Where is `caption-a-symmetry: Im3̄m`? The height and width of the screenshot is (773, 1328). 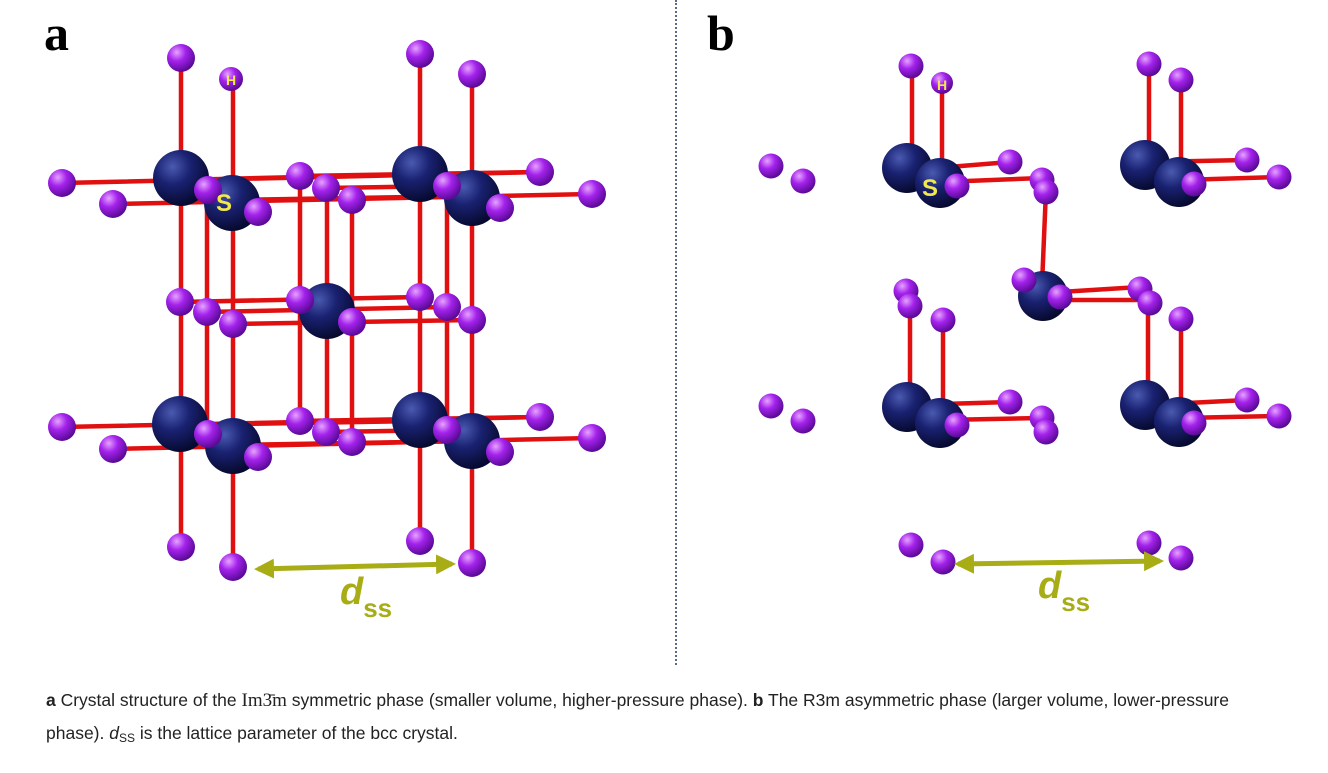 caption-a-symmetry: Im3̄m is located at coordinates (264, 700).